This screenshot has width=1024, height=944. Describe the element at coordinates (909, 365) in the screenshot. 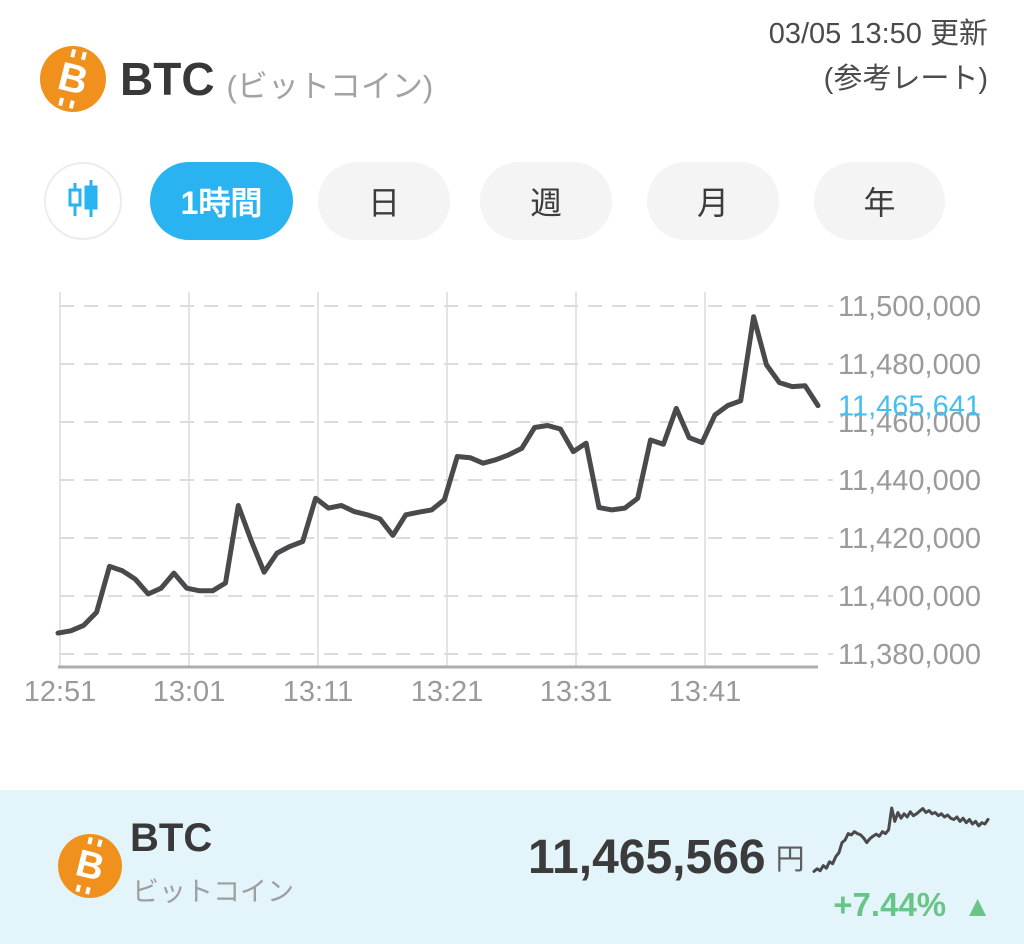

I see `y-axis-label: 11,480,000` at that location.